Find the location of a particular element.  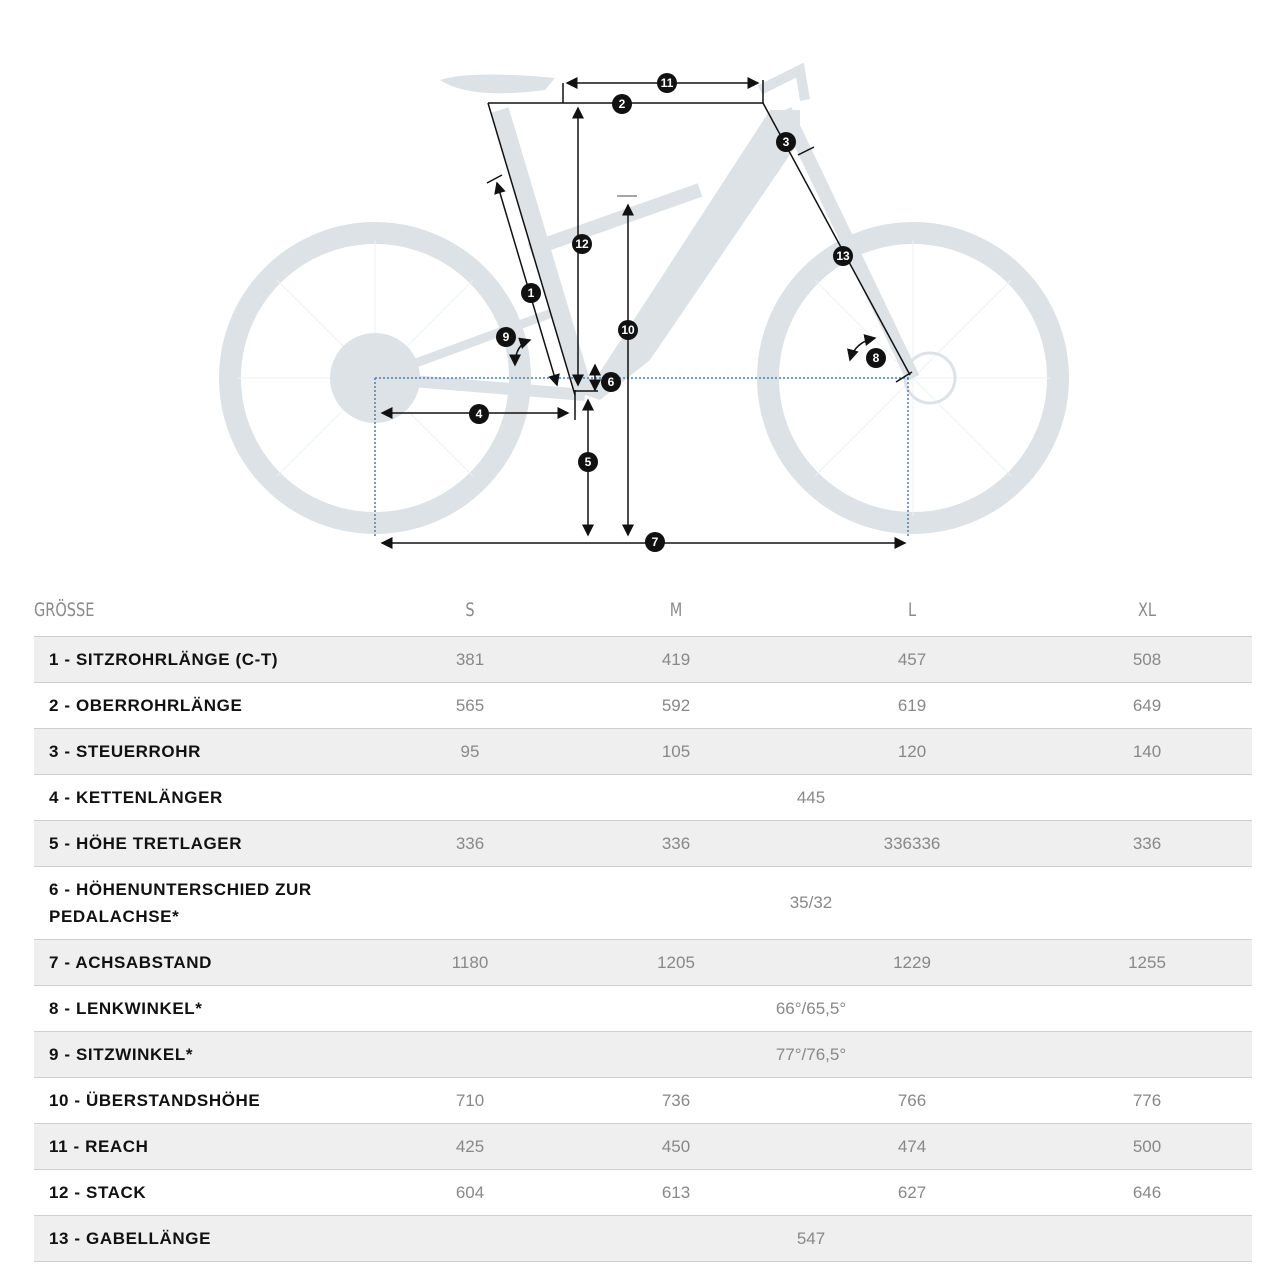

table-row: 8 - LENKWINKEL* 66°/65,5° is located at coordinates (643, 1008).